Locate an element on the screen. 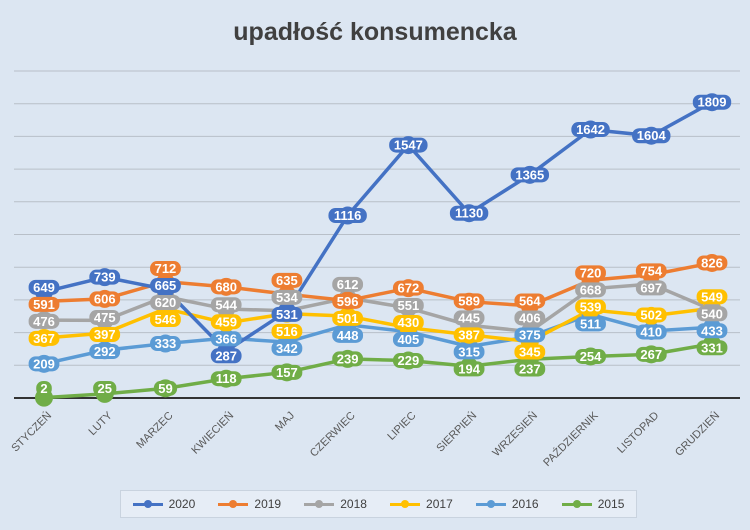 The height and width of the screenshot is (530, 750). data-label-2017: 459 is located at coordinates (226, 321).